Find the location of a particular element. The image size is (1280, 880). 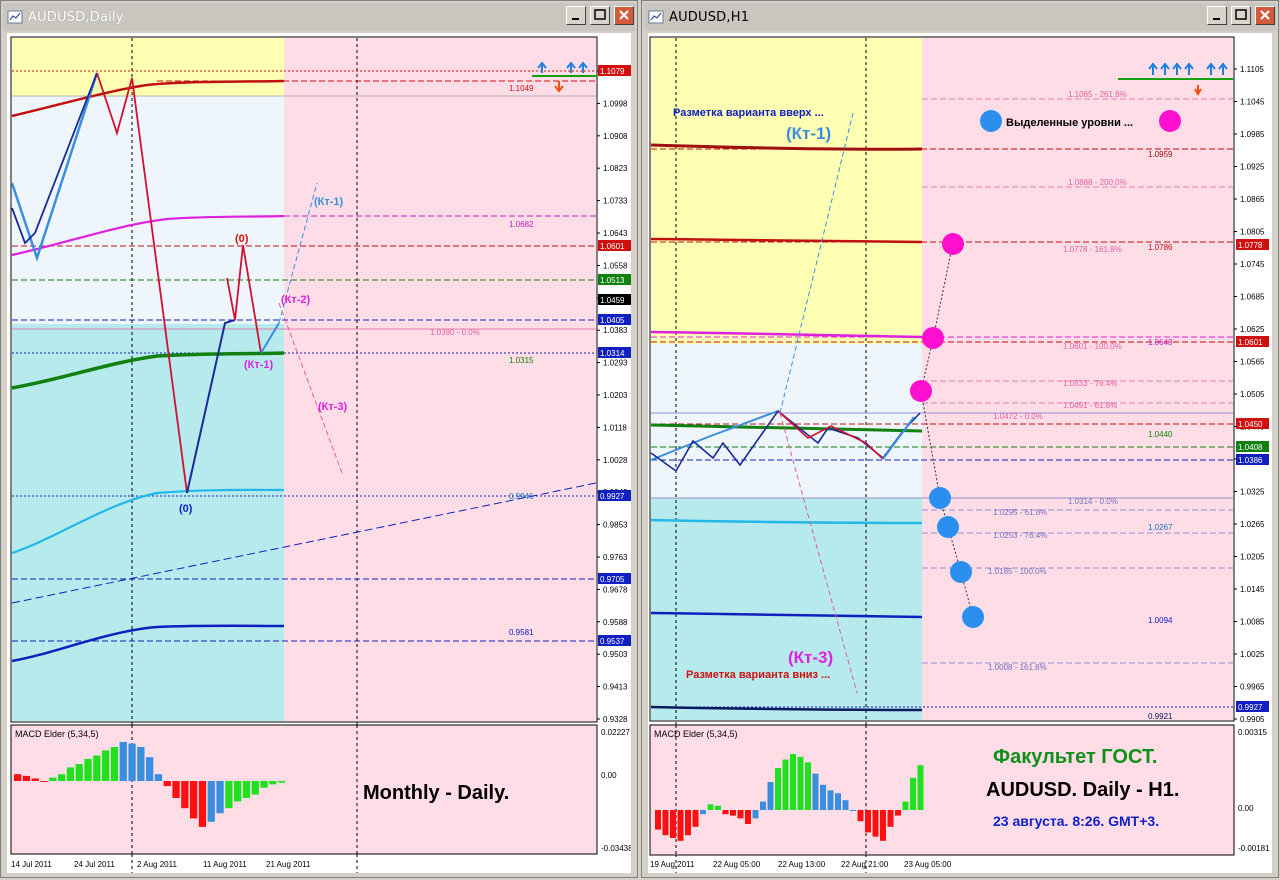

macd-pane is located at coordinates (942, 790).